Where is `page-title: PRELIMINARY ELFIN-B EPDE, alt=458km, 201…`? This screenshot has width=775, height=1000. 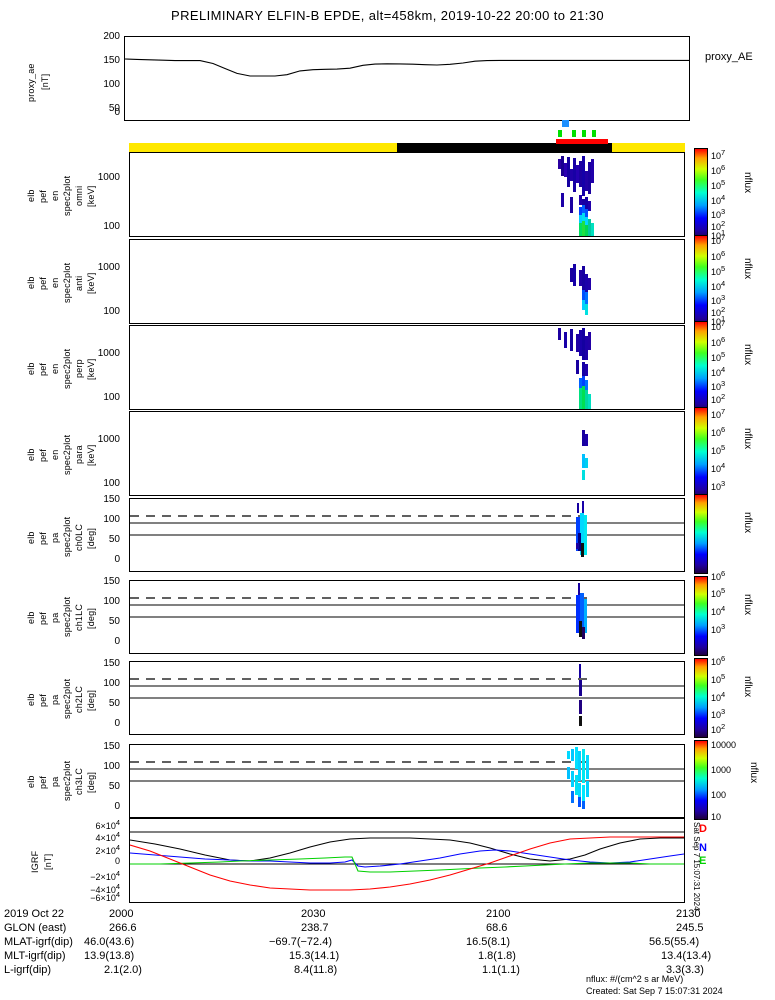
page-title: PRELIMINARY ELFIN-B EPDE, alt=458km, 201… is located at coordinates (387, 15).